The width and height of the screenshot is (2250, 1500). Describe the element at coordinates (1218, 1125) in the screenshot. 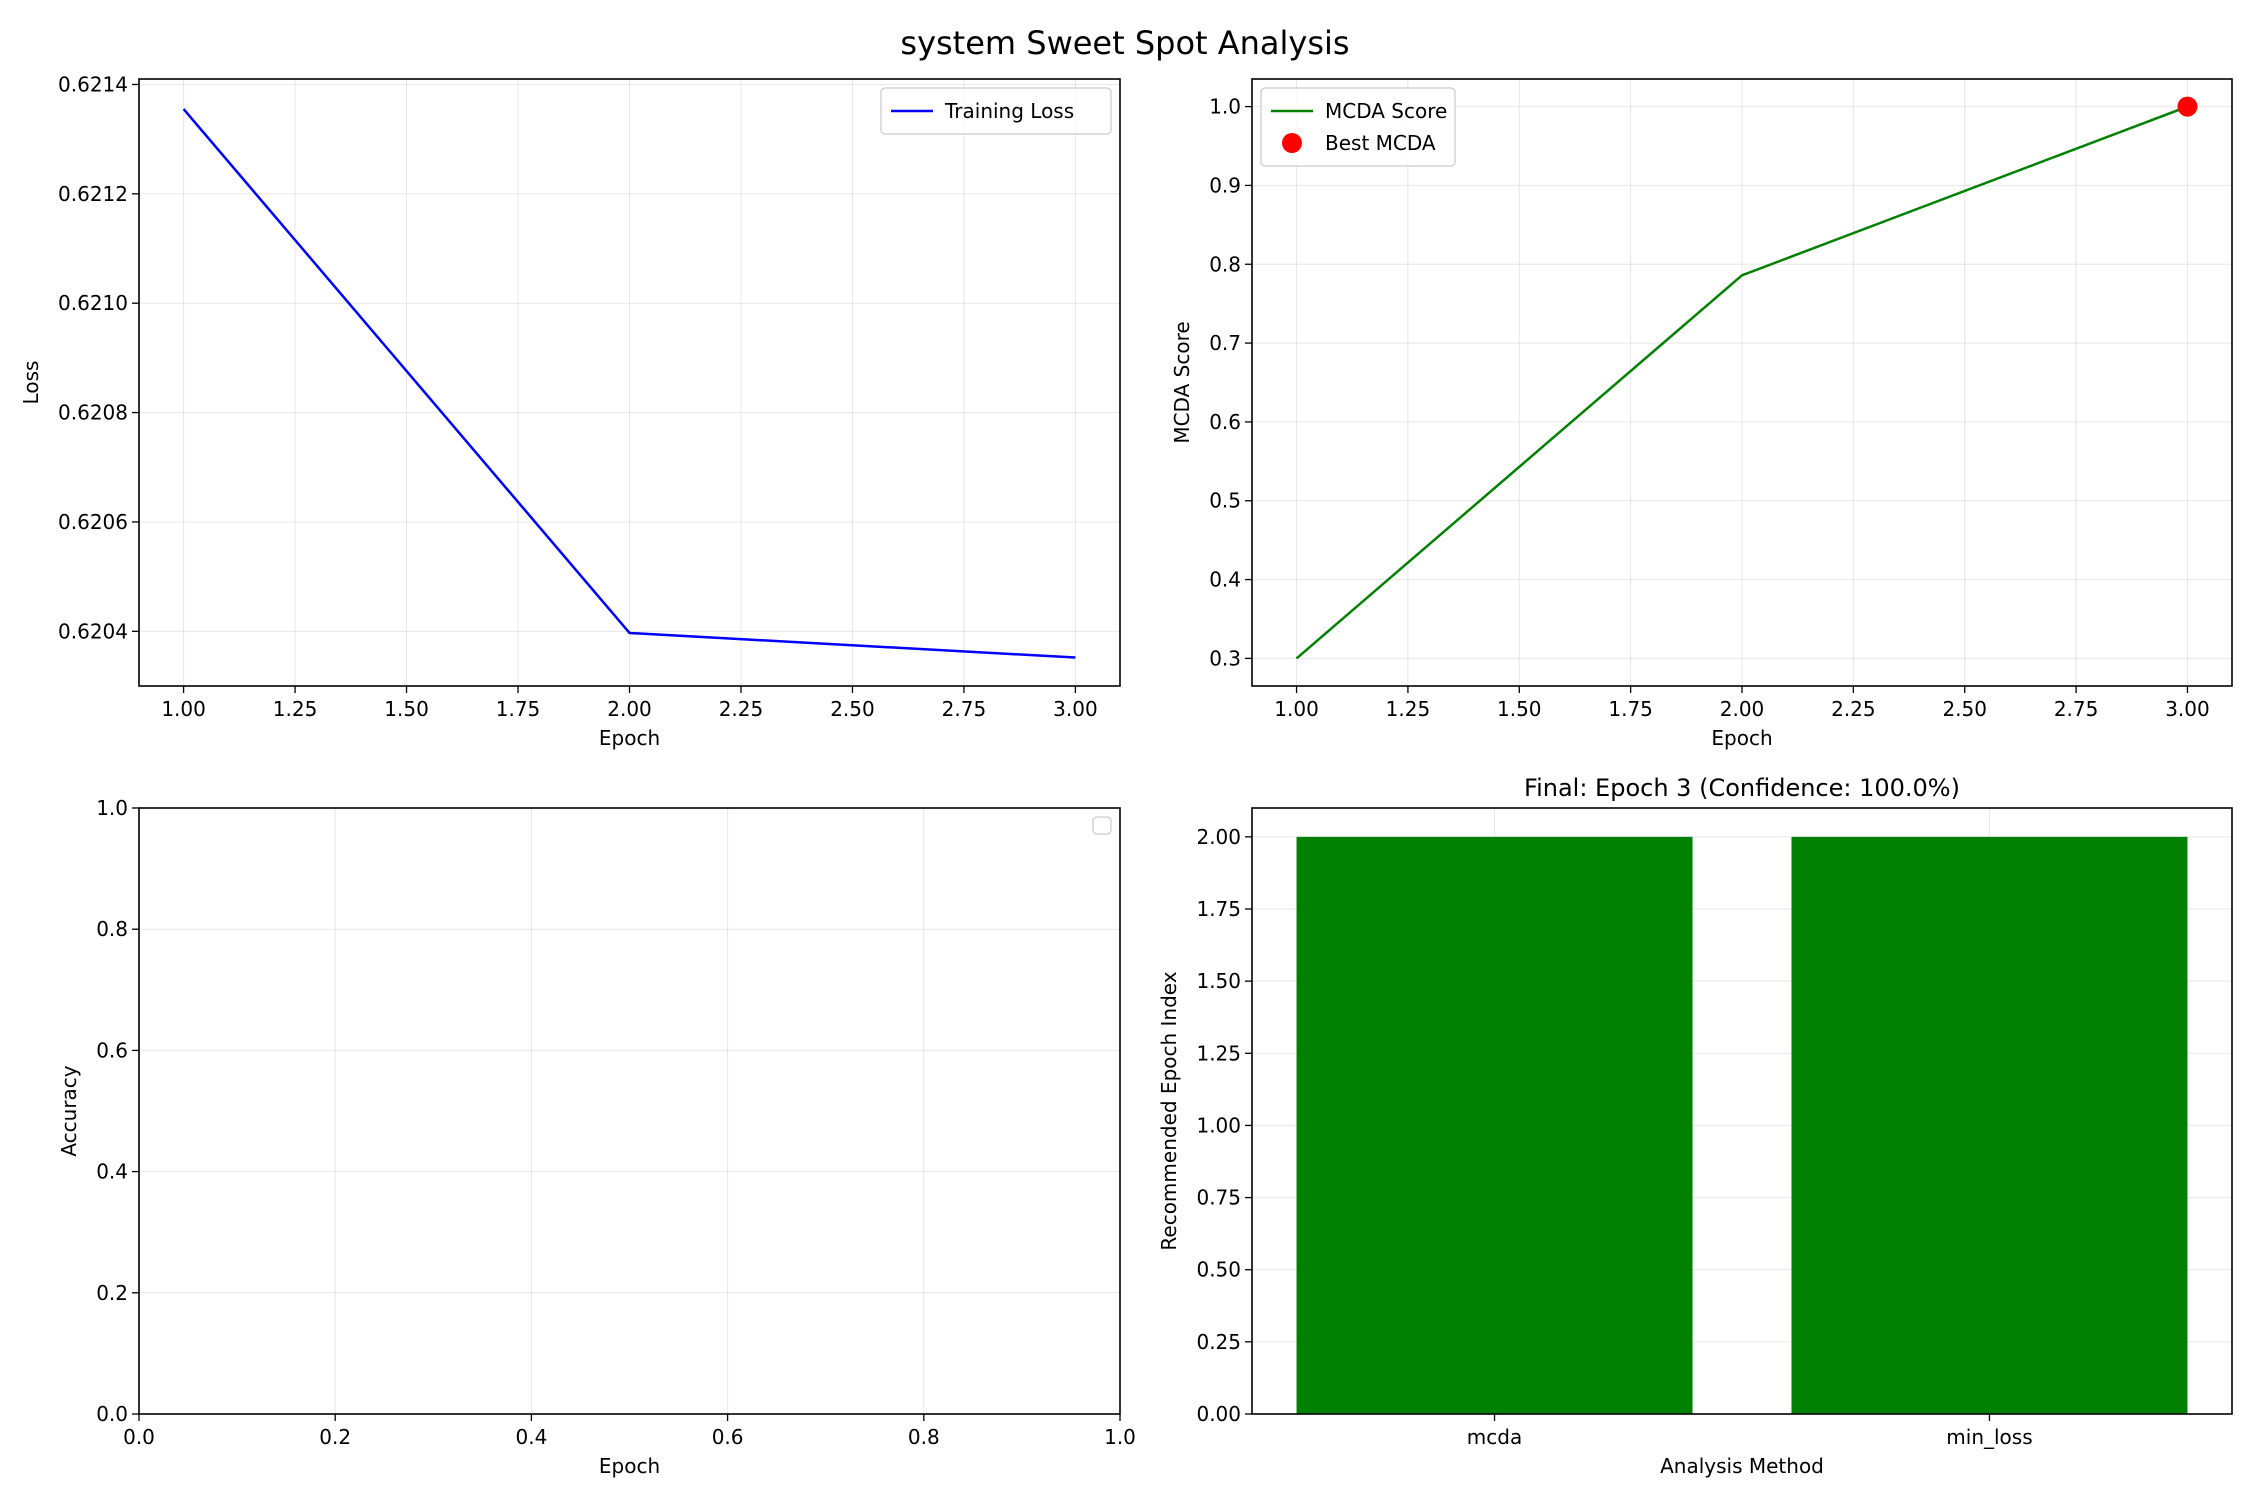

I see `y-tick-label: 1.00` at that location.